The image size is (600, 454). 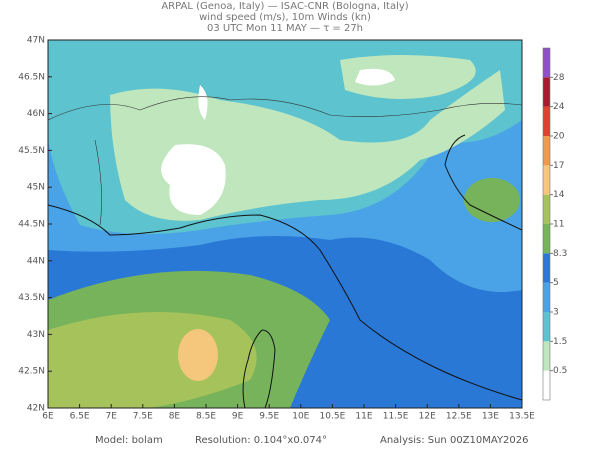 What do you see at coordinates (285, 17) in the screenshot?
I see `header-line: wind speed (m/s), 10m Winds (kn)` at bounding box center [285, 17].